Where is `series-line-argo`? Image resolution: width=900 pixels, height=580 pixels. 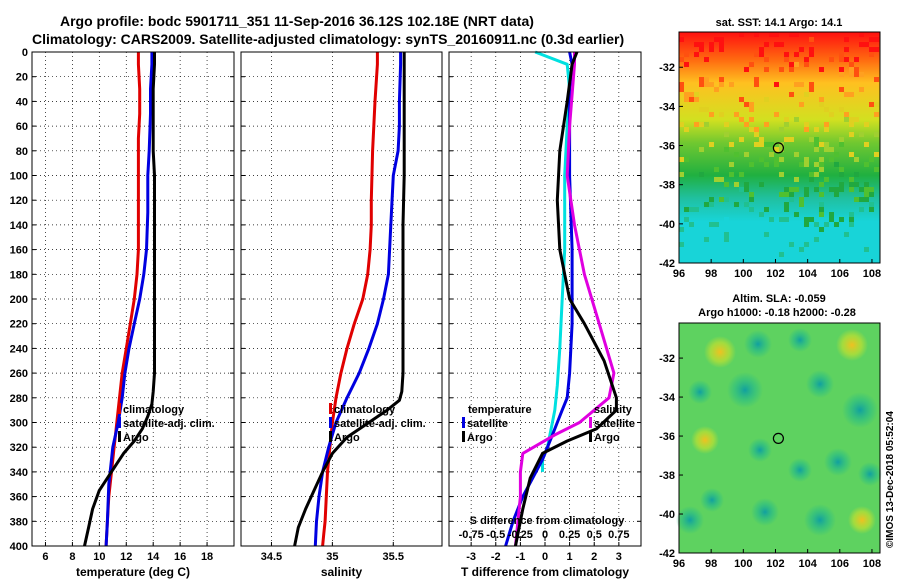 series-line-argo is located at coordinates (119, 299).